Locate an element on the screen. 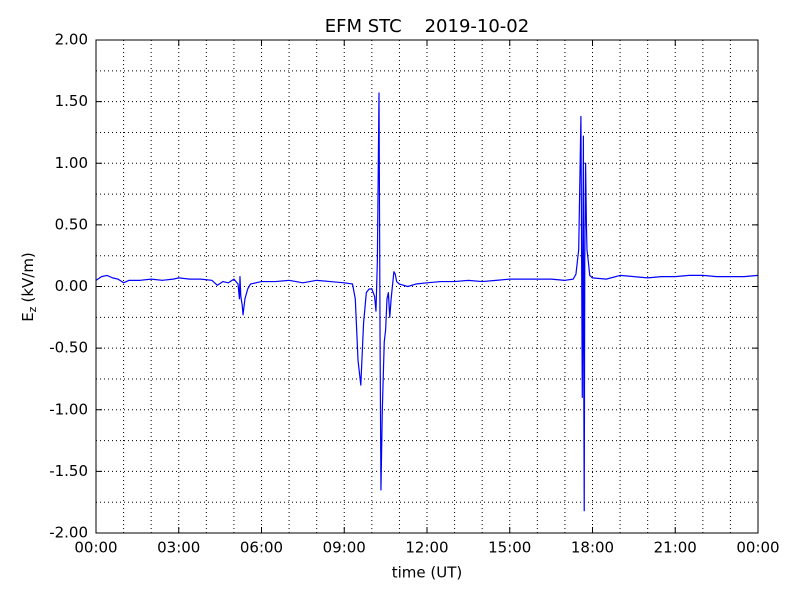 This screenshot has height=600, width=800. y-tick-label: 0.00 is located at coordinates (71, 286).